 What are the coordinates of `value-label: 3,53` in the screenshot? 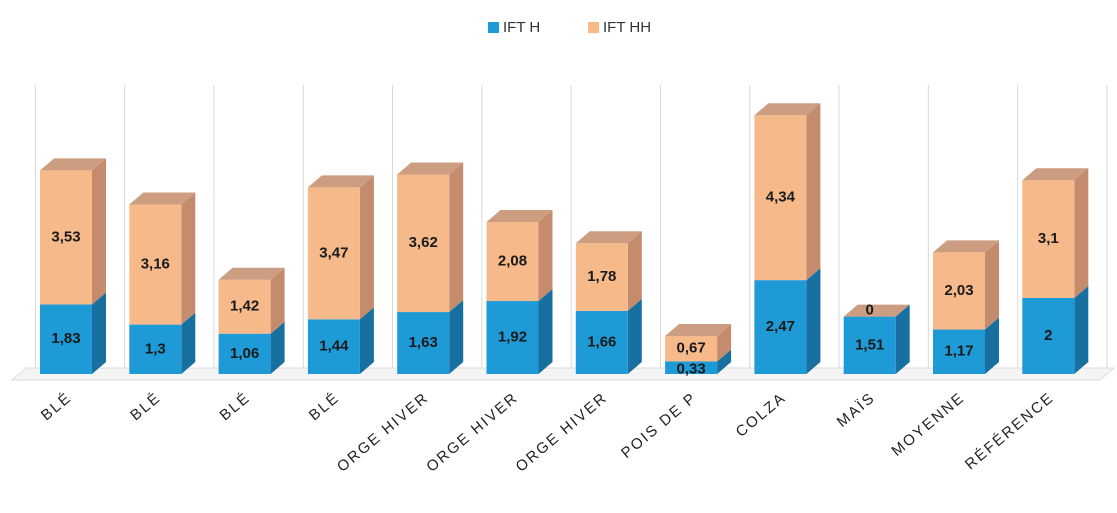 It's located at (65, 236).